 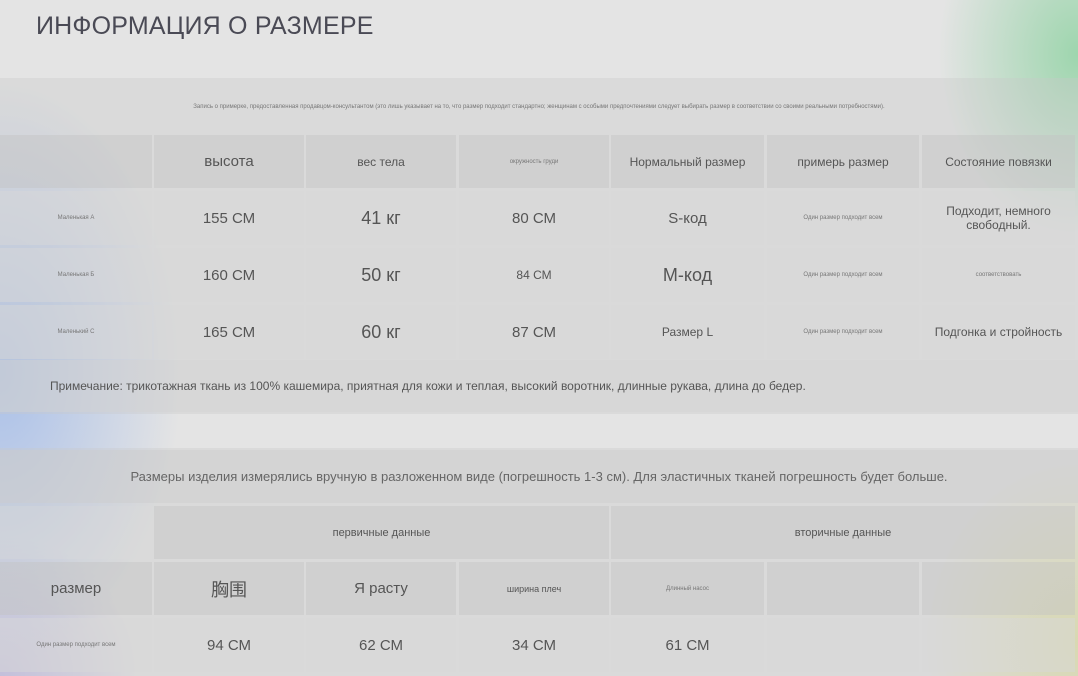 What do you see at coordinates (76, 332) in the screenshot?
I see `row-label: Маленький С` at bounding box center [76, 332].